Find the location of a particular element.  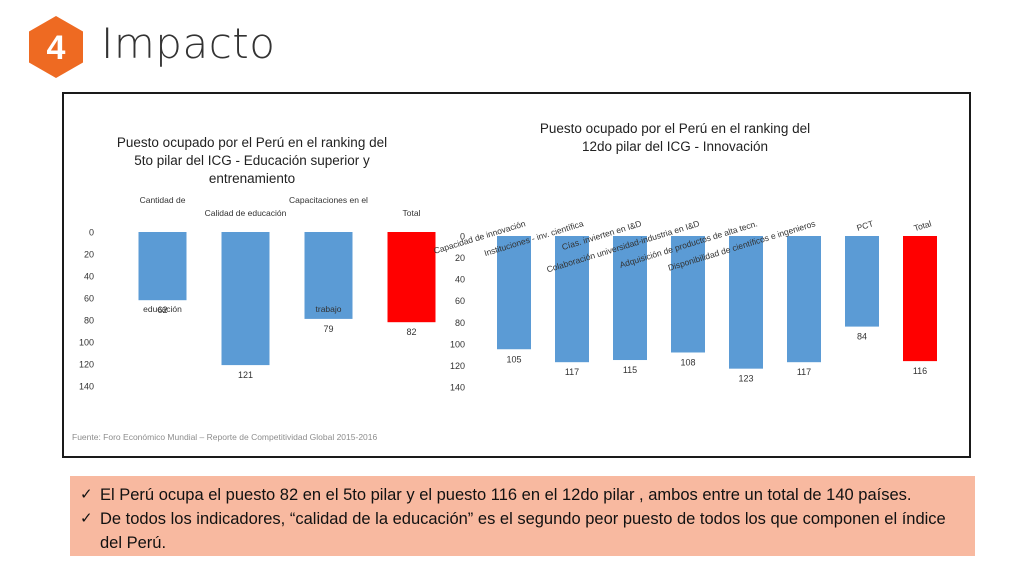

chart-title-line: 5to pilar del ICG - Educación superior y is located at coordinates (252, 160).